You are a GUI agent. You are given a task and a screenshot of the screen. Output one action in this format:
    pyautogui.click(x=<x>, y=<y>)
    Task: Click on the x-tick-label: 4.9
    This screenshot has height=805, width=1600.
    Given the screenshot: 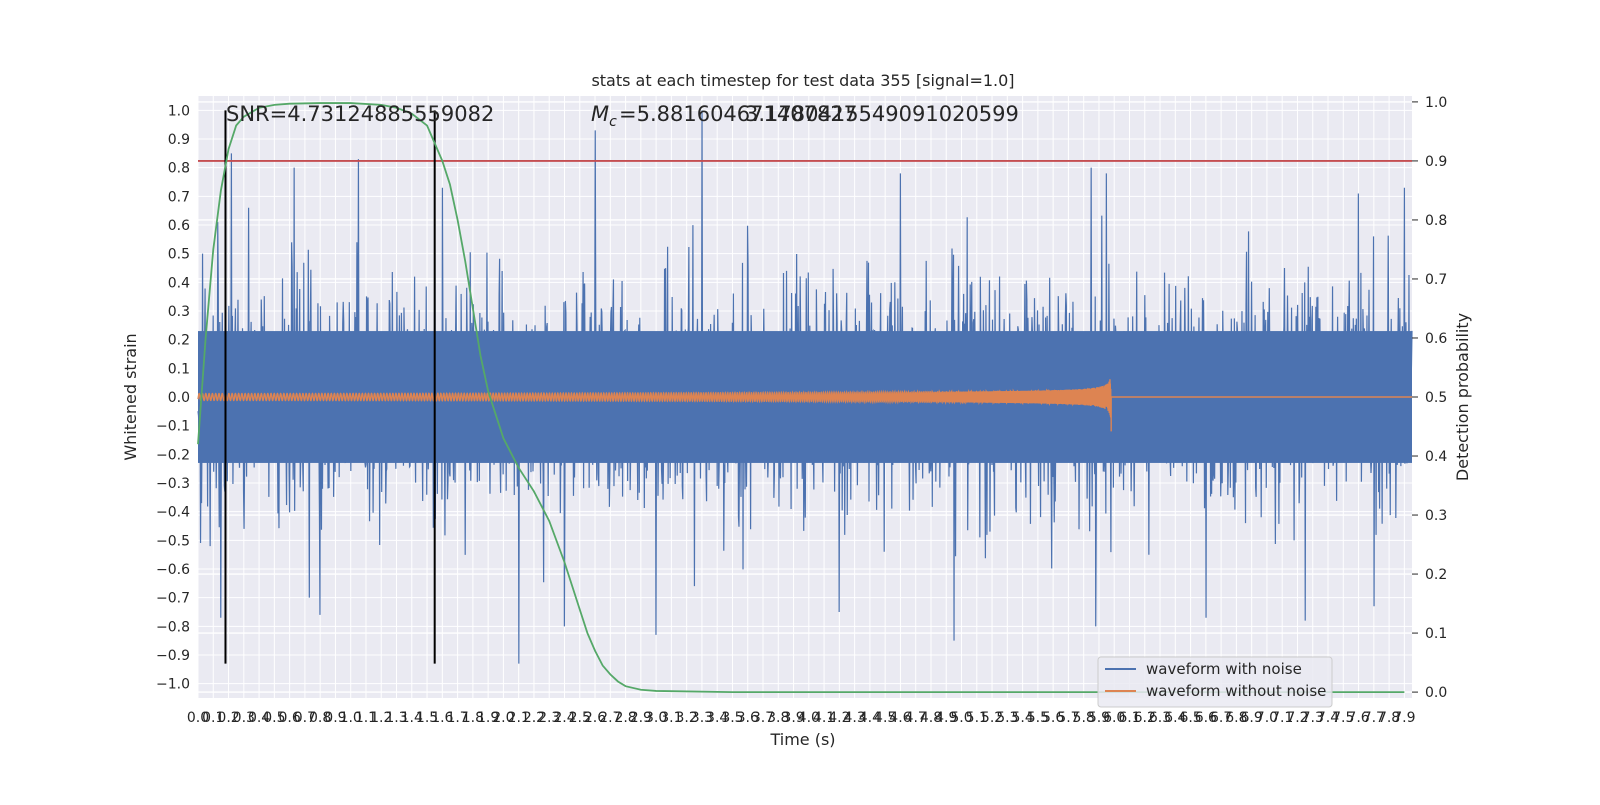 What is the action you would take?
    pyautogui.click(x=946, y=718)
    